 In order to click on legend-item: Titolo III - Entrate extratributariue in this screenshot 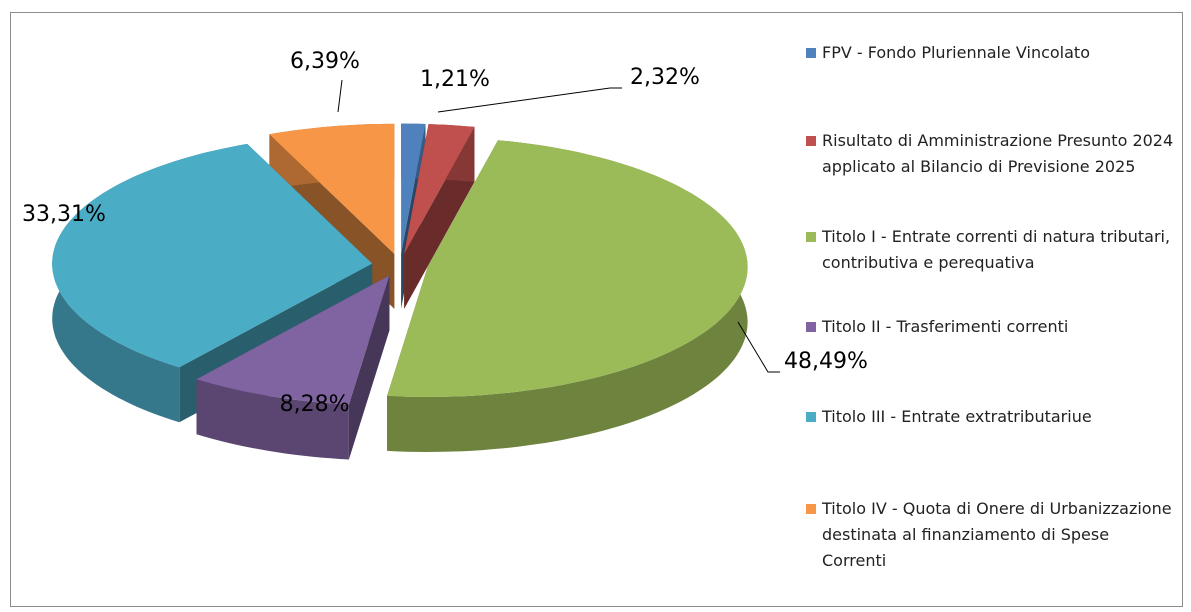, I will do `click(991, 417)`.